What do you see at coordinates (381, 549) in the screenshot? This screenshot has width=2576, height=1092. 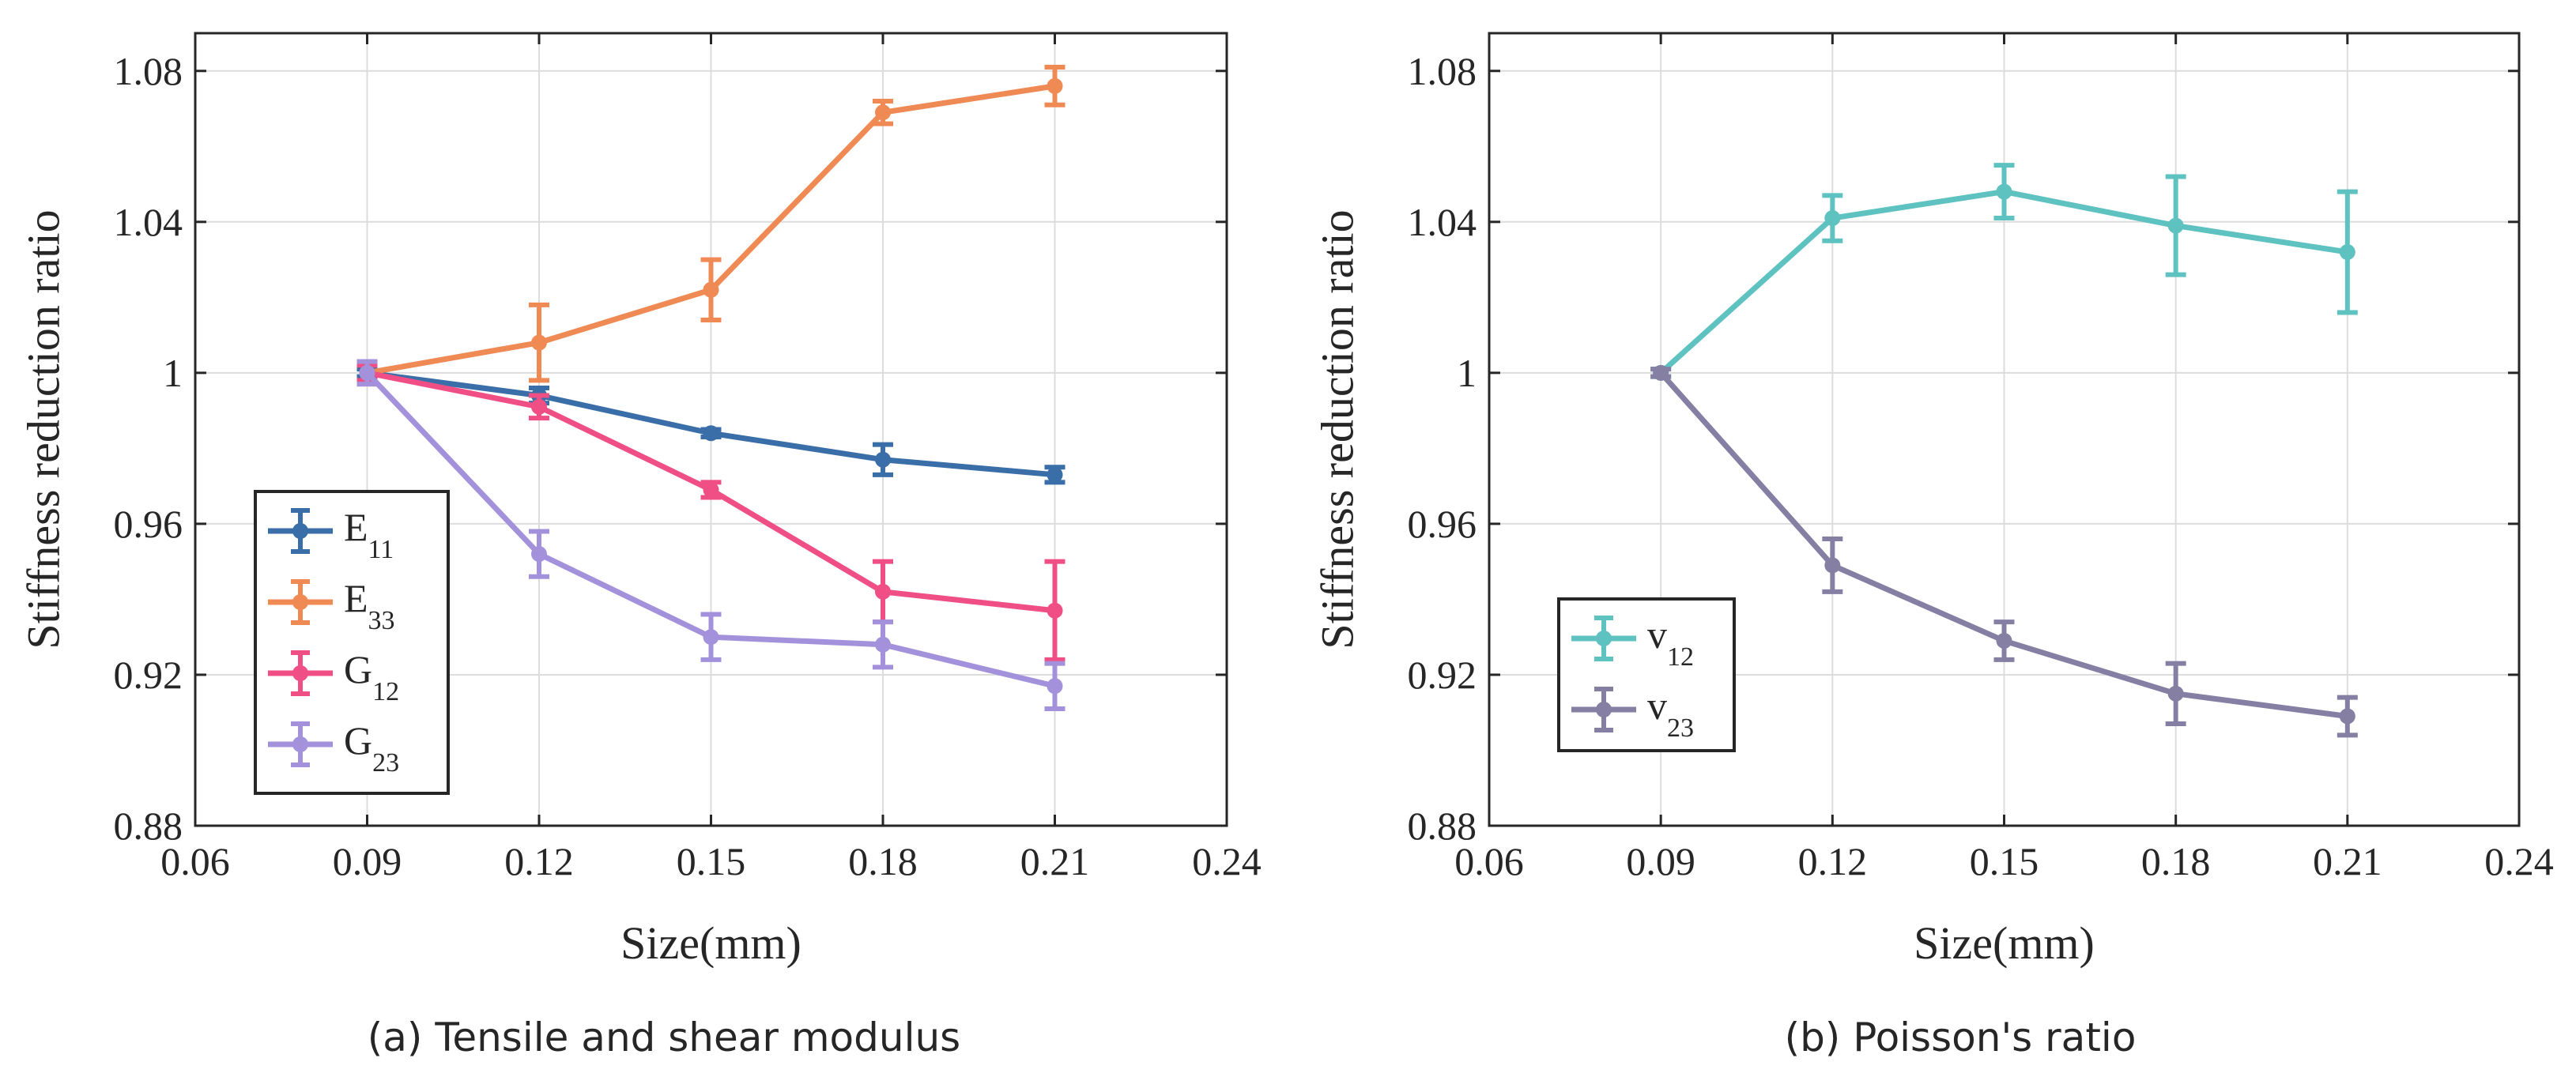 I see `legend-label-subscript: 11` at bounding box center [381, 549].